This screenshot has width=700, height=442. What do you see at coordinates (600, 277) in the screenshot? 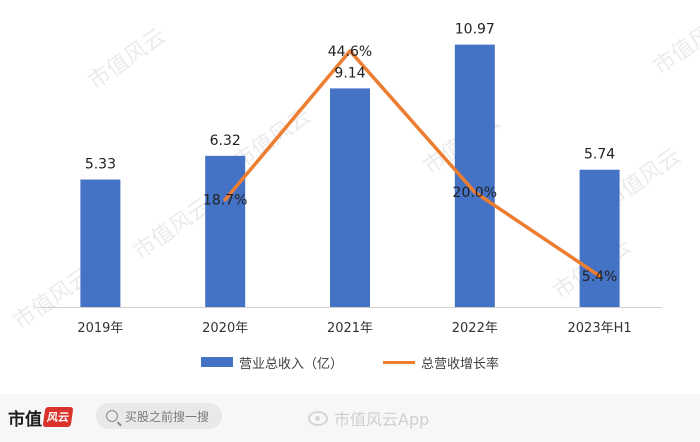
I see `growth-value-label: 5.4%` at bounding box center [600, 277].